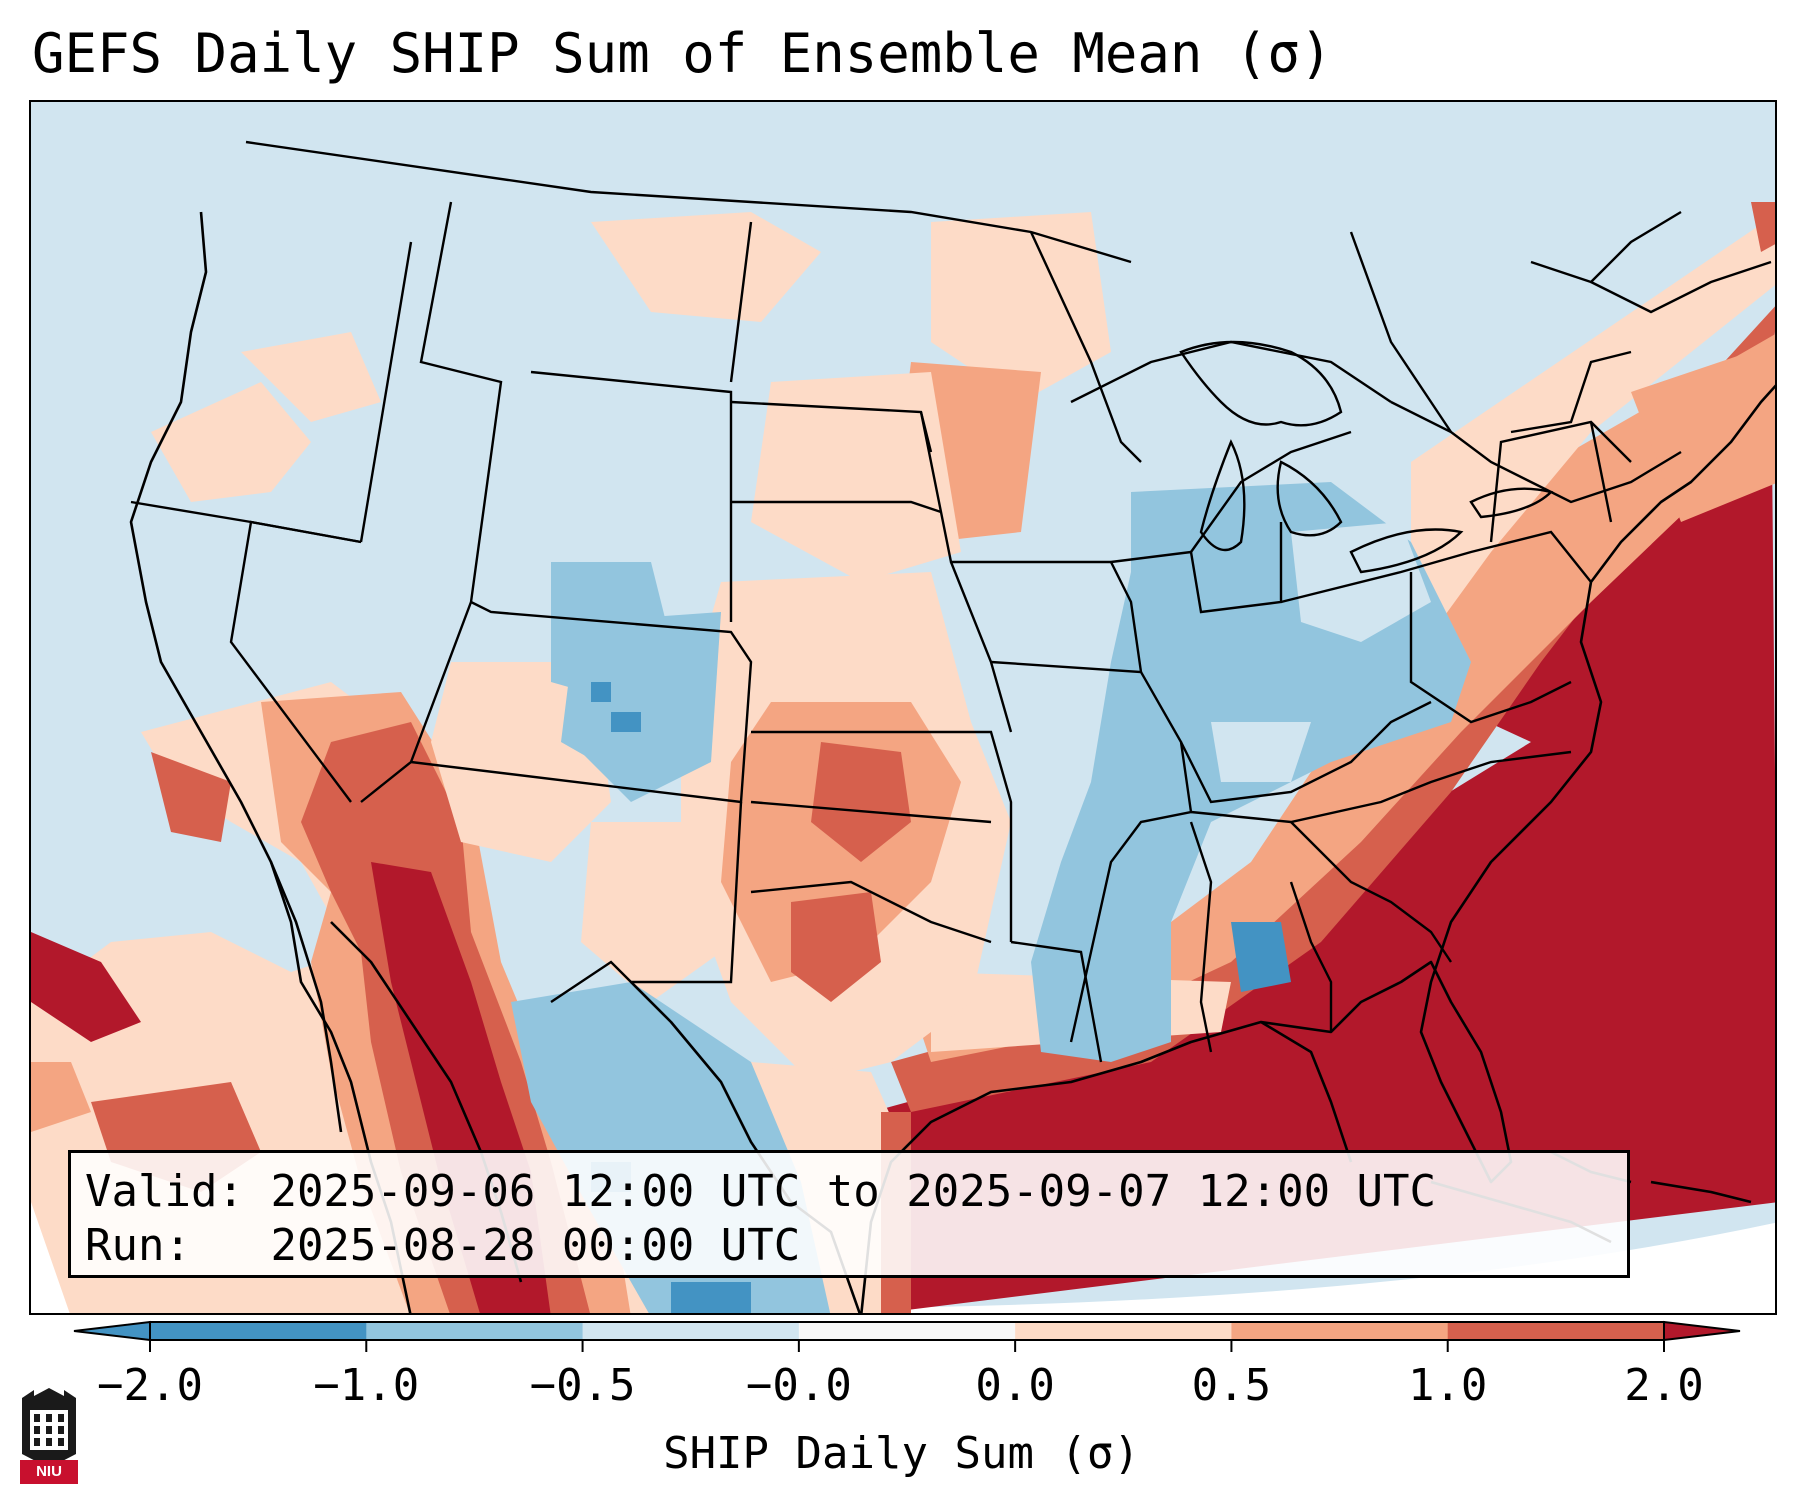 This screenshot has height=1506, width=1803. What do you see at coordinates (1366, 457) in the screenshot?
I see `great-lakes` at bounding box center [1366, 457].